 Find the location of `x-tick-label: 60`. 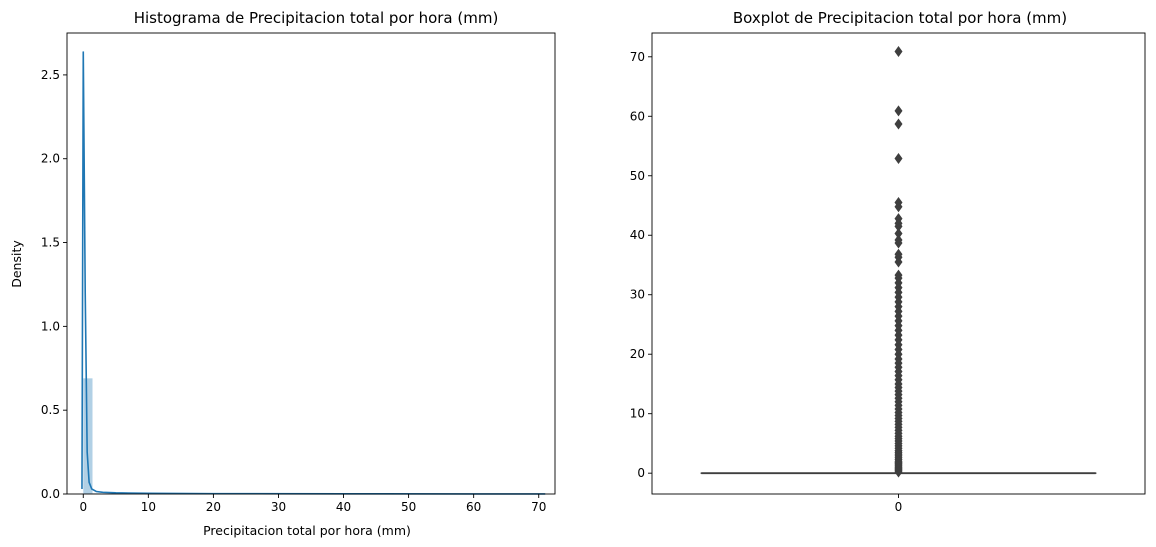

x-tick-label: 60 is located at coordinates (473, 507).